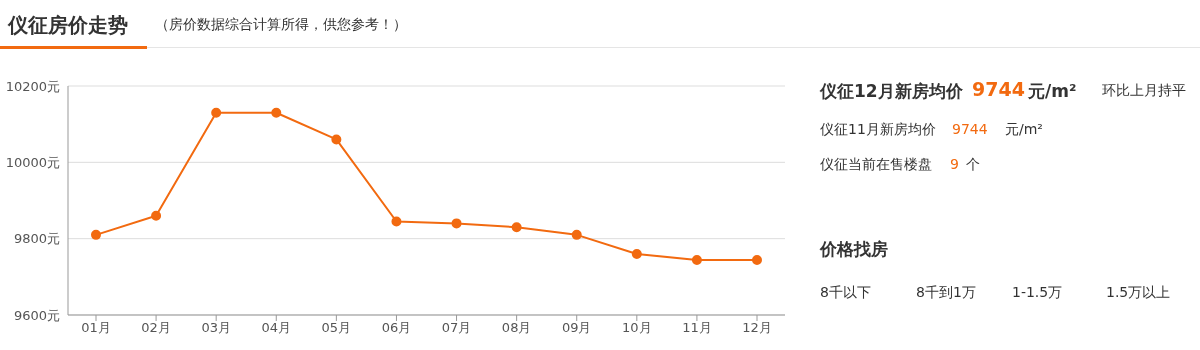  Describe the element at coordinates (946, 292) in the screenshot. I see `text: 8千到1万` at that location.